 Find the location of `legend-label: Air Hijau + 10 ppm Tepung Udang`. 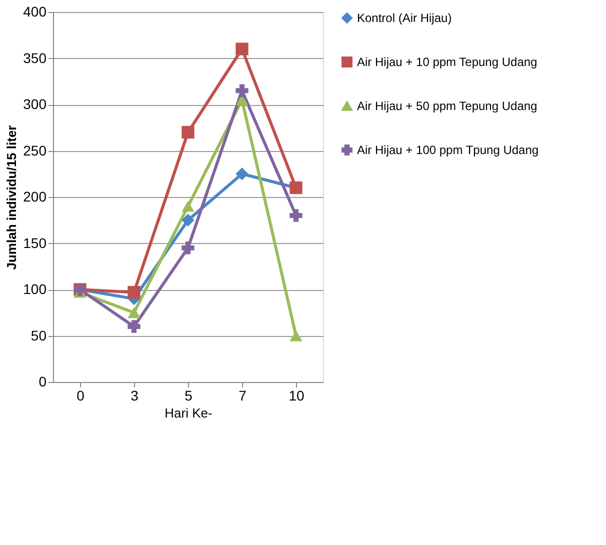

legend-label: Air Hijau + 10 ppm Tepung Udang is located at coordinates (447, 62).